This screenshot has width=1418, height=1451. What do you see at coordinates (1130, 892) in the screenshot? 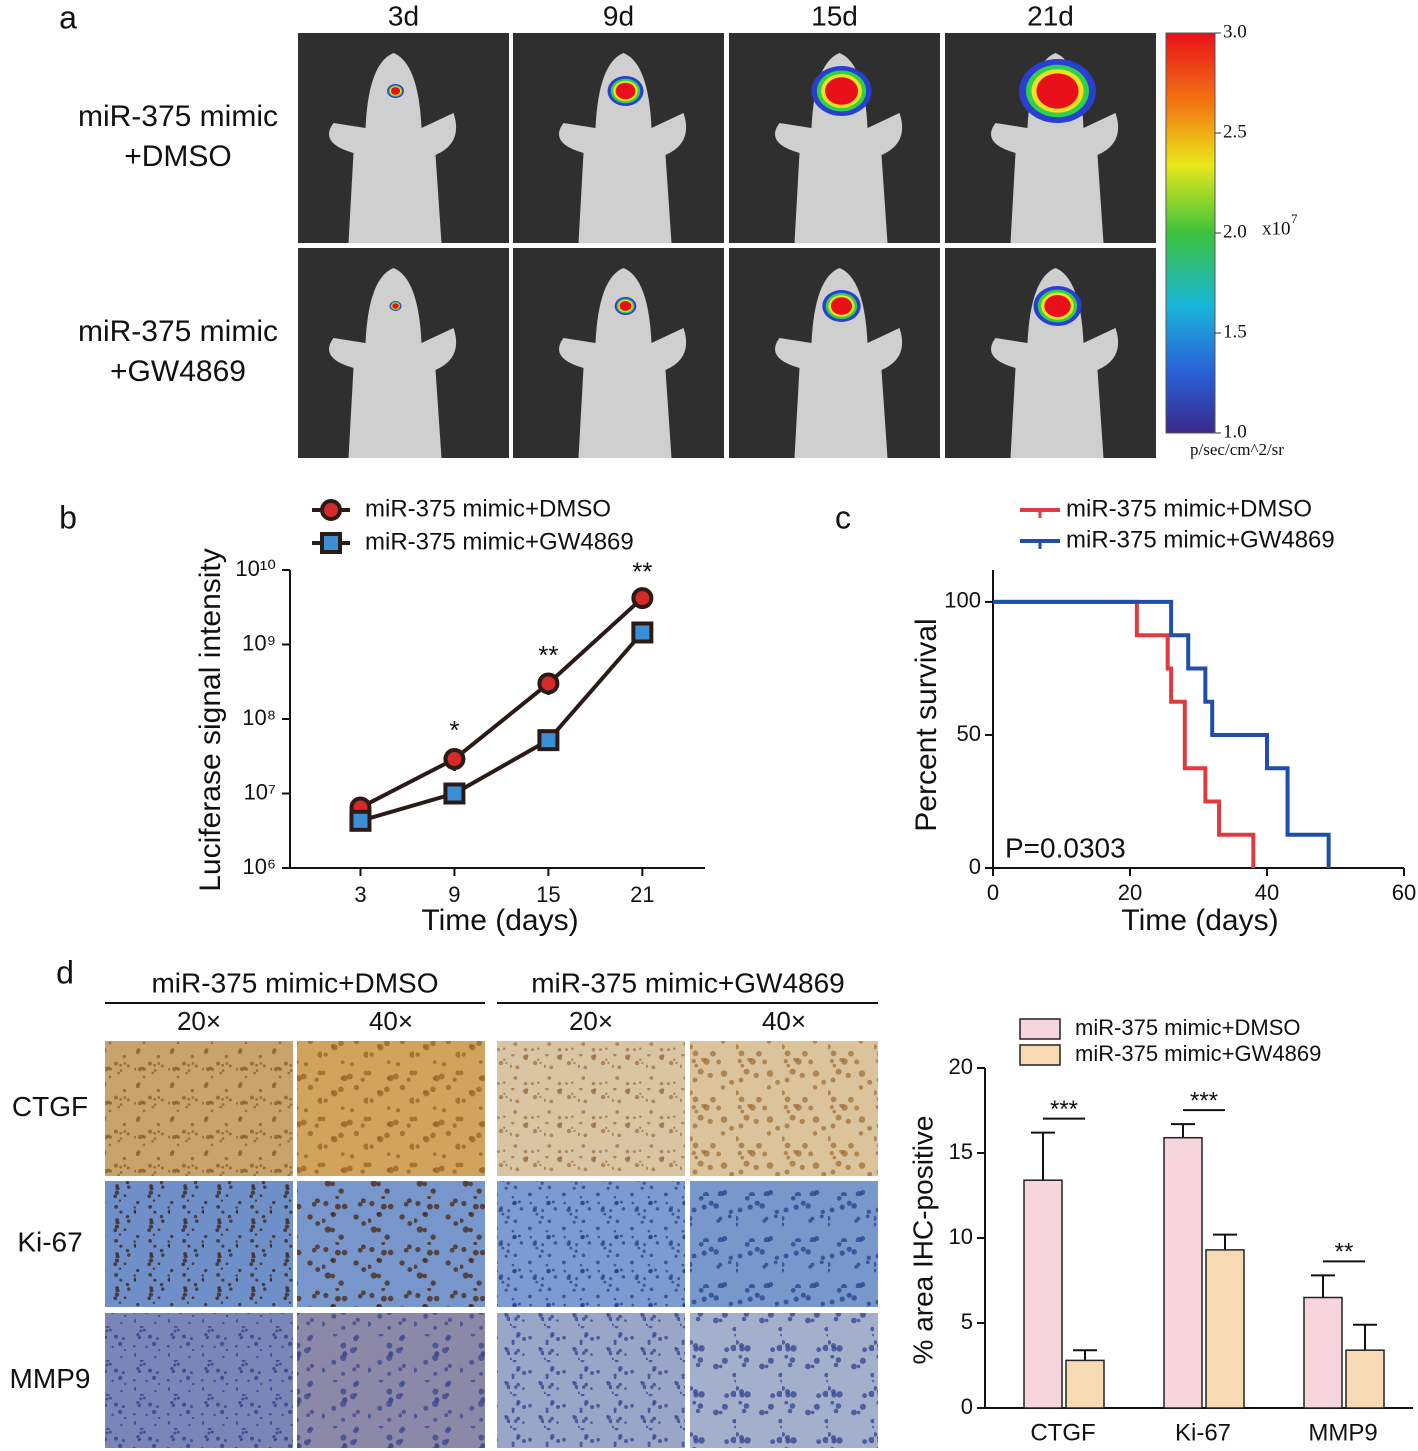
I see `x-tick-label: 20` at bounding box center [1130, 892].